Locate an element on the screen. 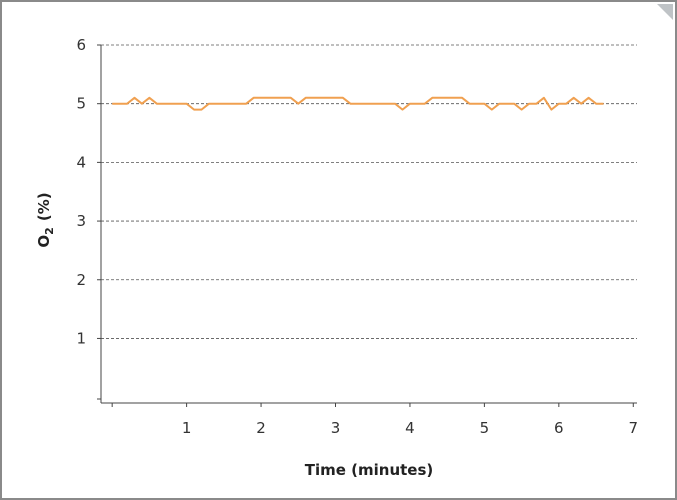  y-tick-label-3: 3 is located at coordinates (81, 221).